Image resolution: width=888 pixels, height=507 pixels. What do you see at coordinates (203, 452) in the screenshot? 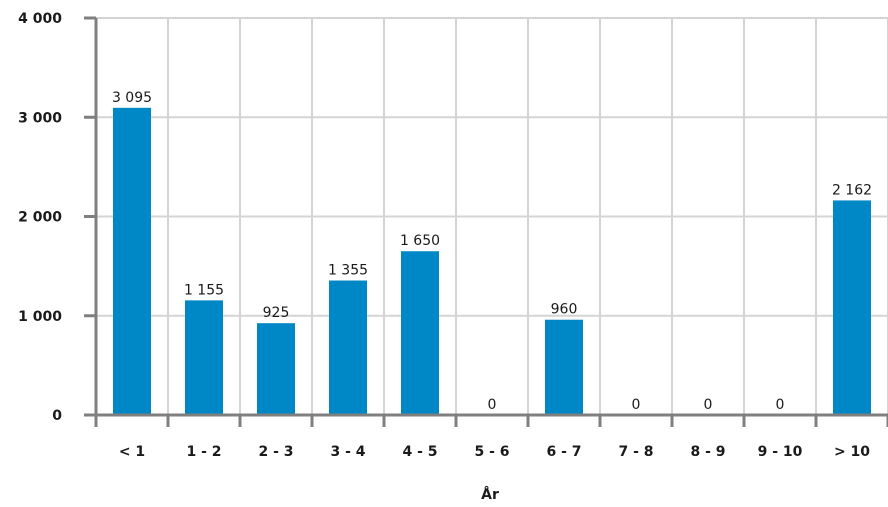
I see `x-tick-label: 1 - 2` at bounding box center [203, 452].